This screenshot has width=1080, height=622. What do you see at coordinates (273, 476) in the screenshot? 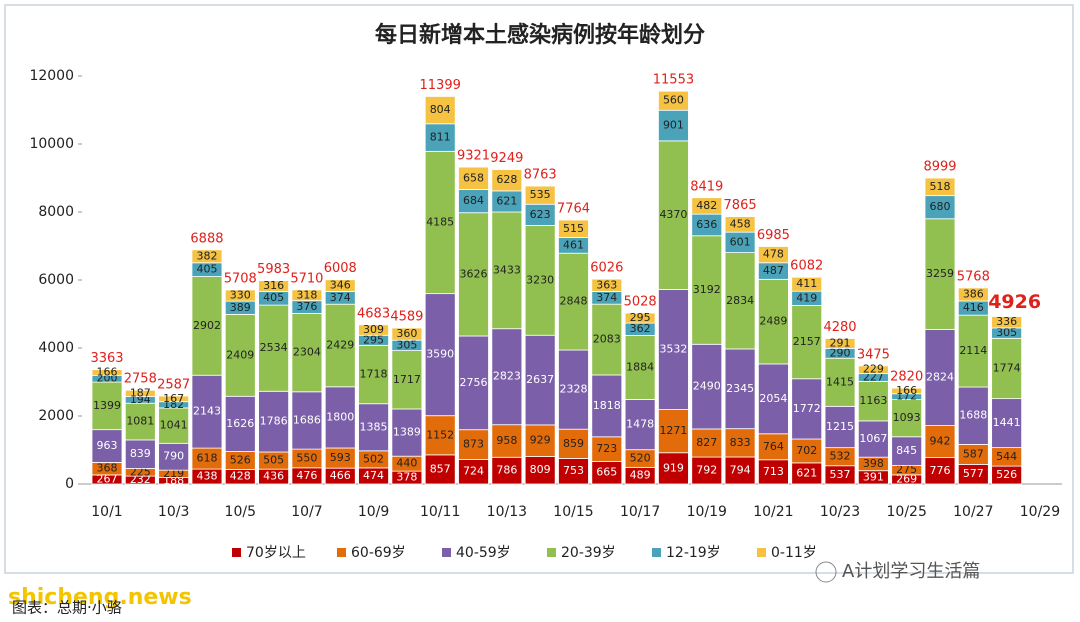
I see `data-label: 436` at bounding box center [273, 476].